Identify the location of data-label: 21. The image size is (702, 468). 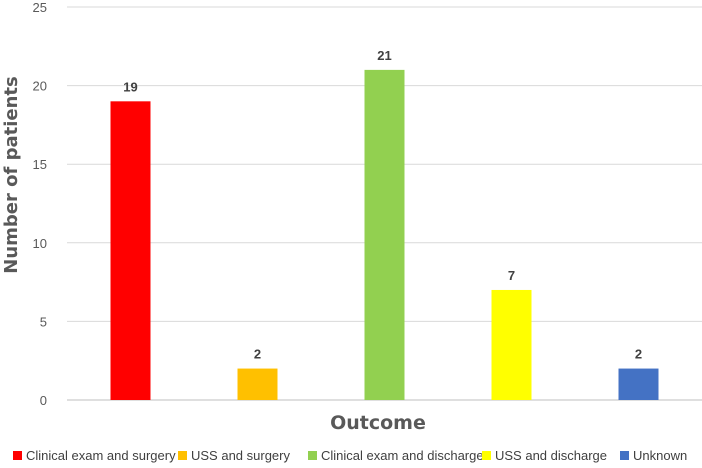
(384, 55).